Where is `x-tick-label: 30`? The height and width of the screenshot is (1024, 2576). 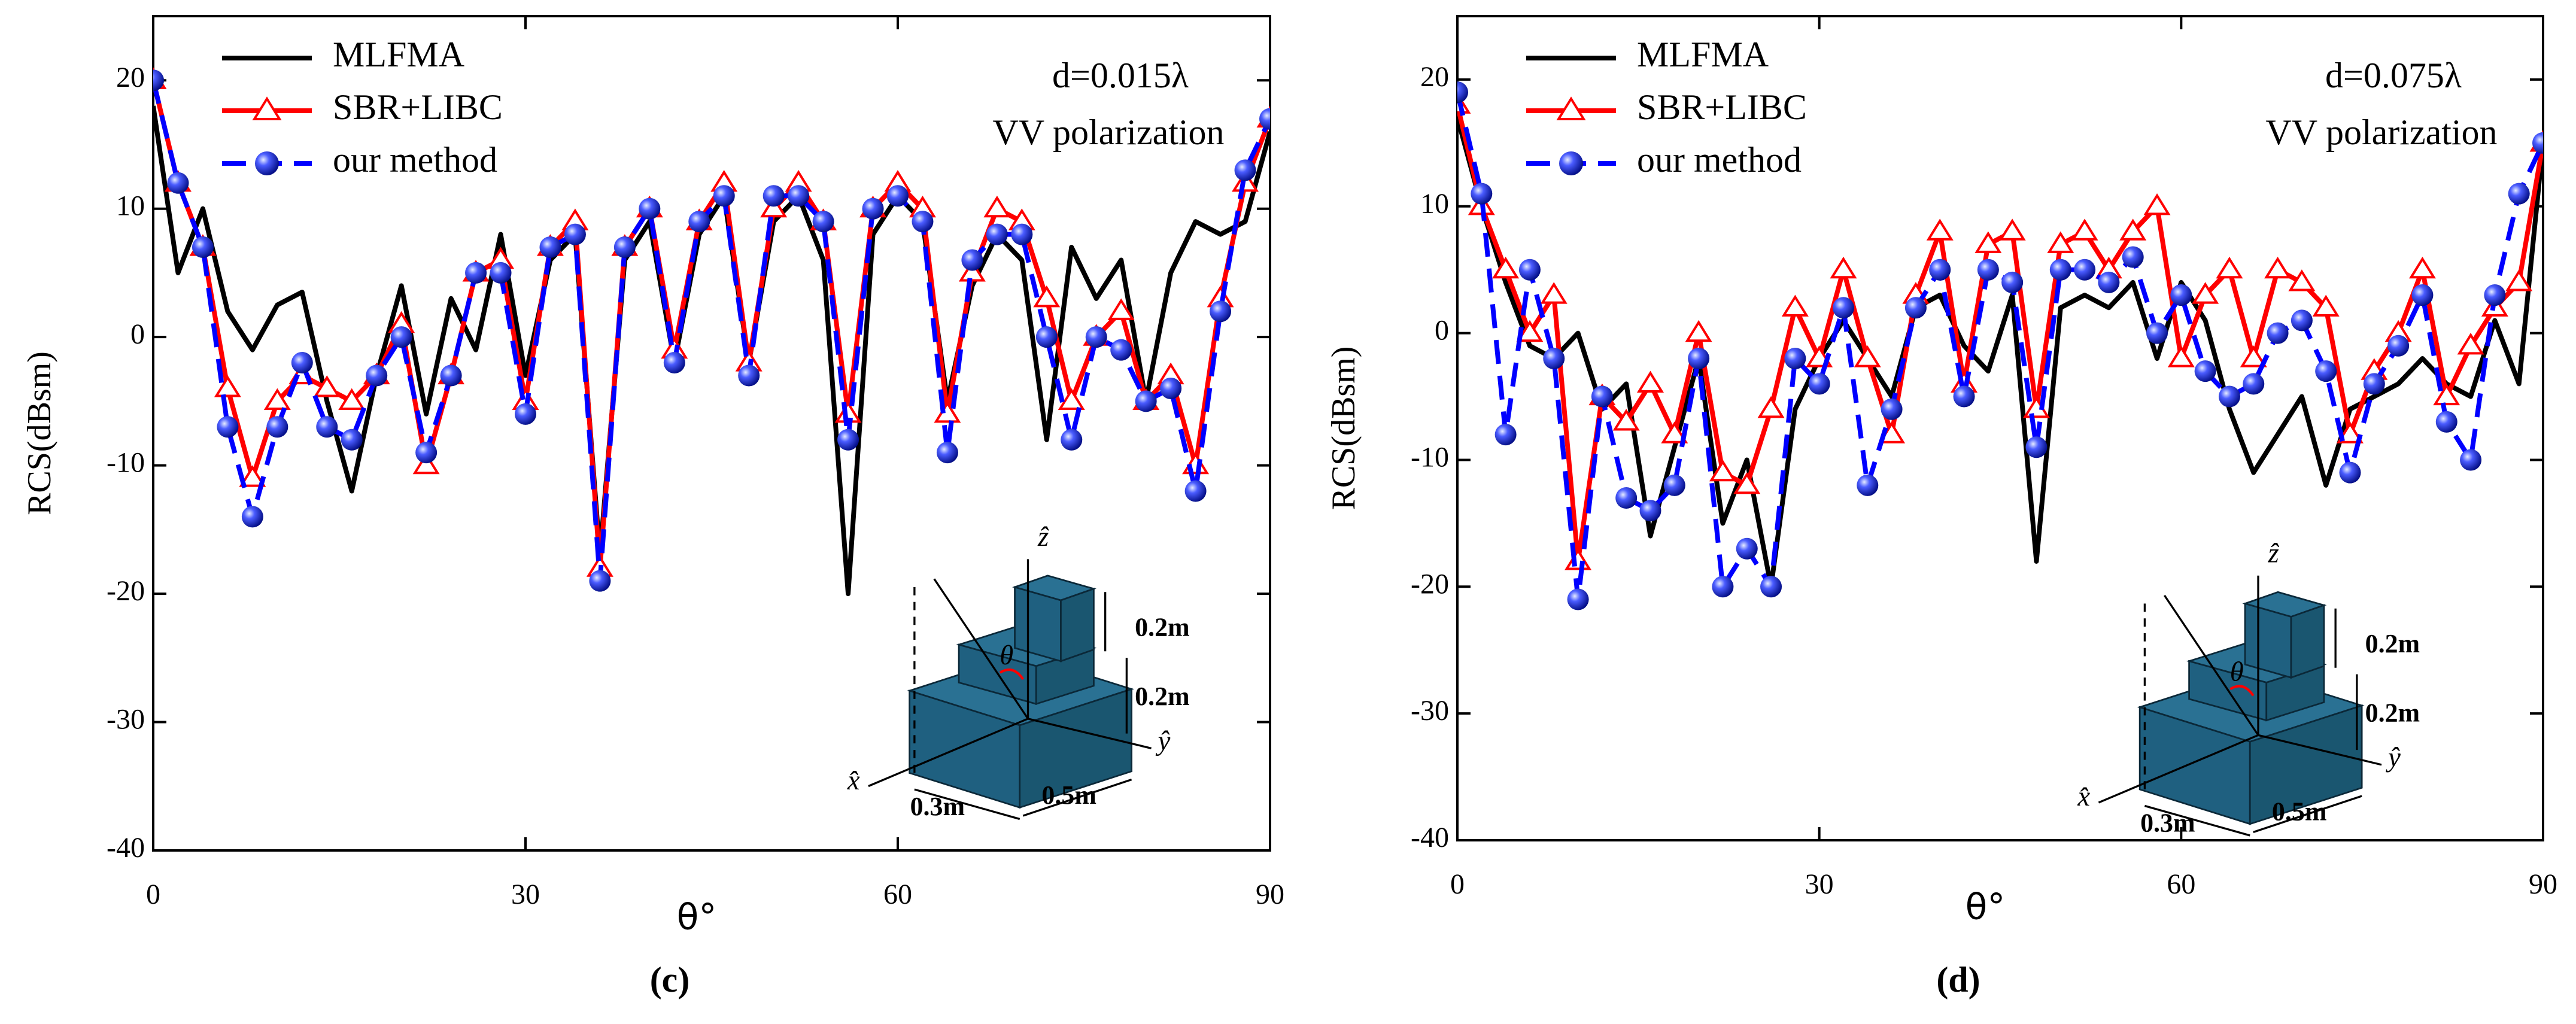
x-tick-label: 30 is located at coordinates (1819, 884).